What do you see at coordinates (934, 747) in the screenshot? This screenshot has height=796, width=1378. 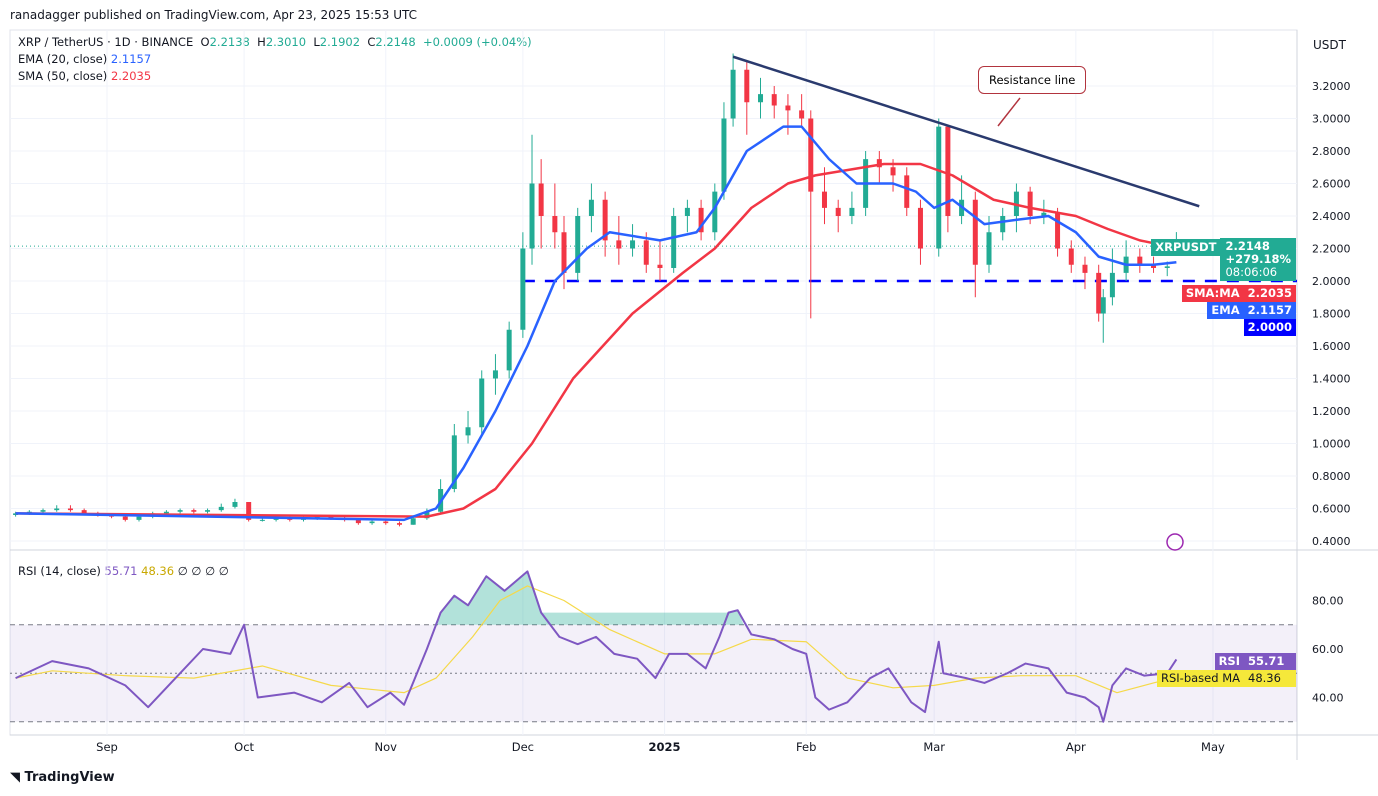 I see `time-tick-label: Mar` at bounding box center [934, 747].